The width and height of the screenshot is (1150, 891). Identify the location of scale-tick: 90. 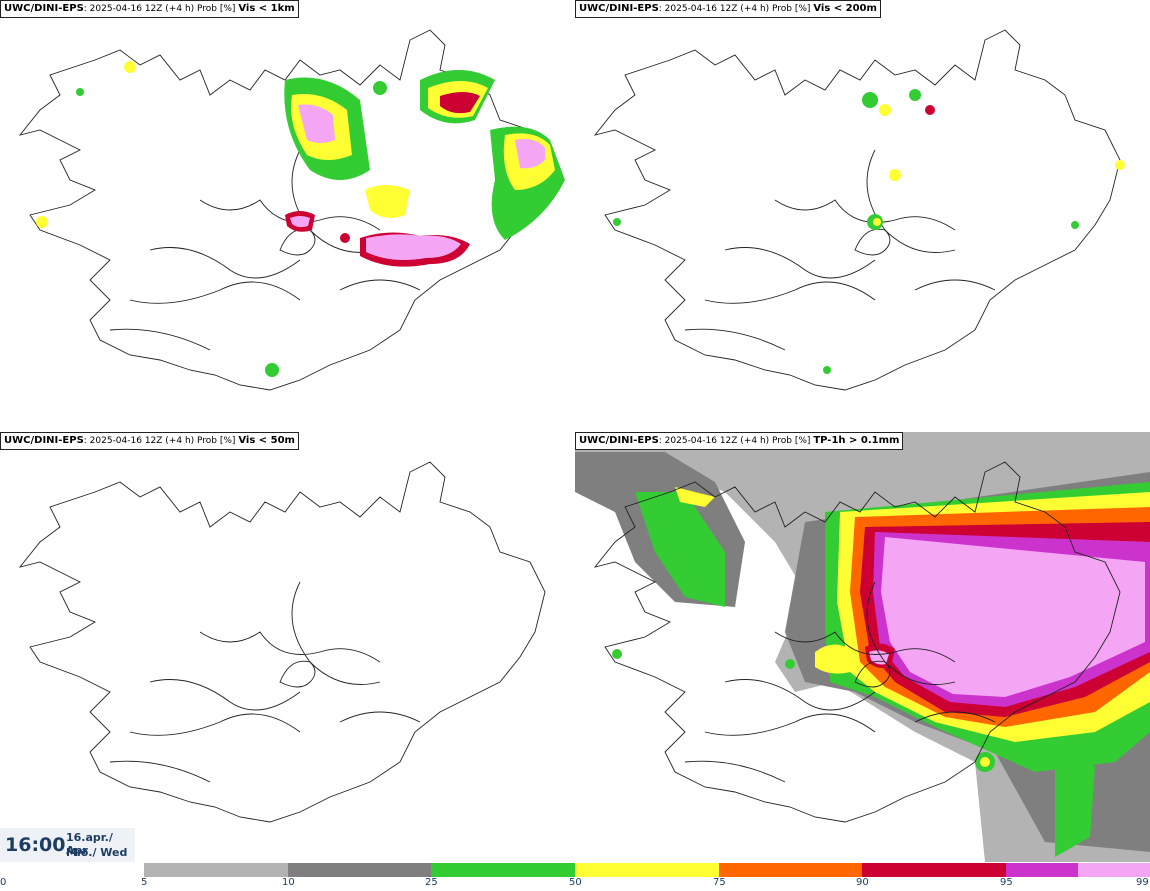
(862, 882).